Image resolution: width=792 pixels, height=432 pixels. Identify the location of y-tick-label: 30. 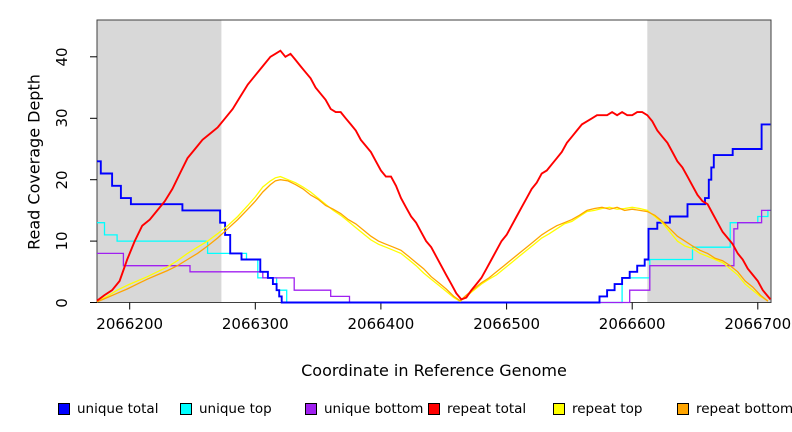
(62, 118).